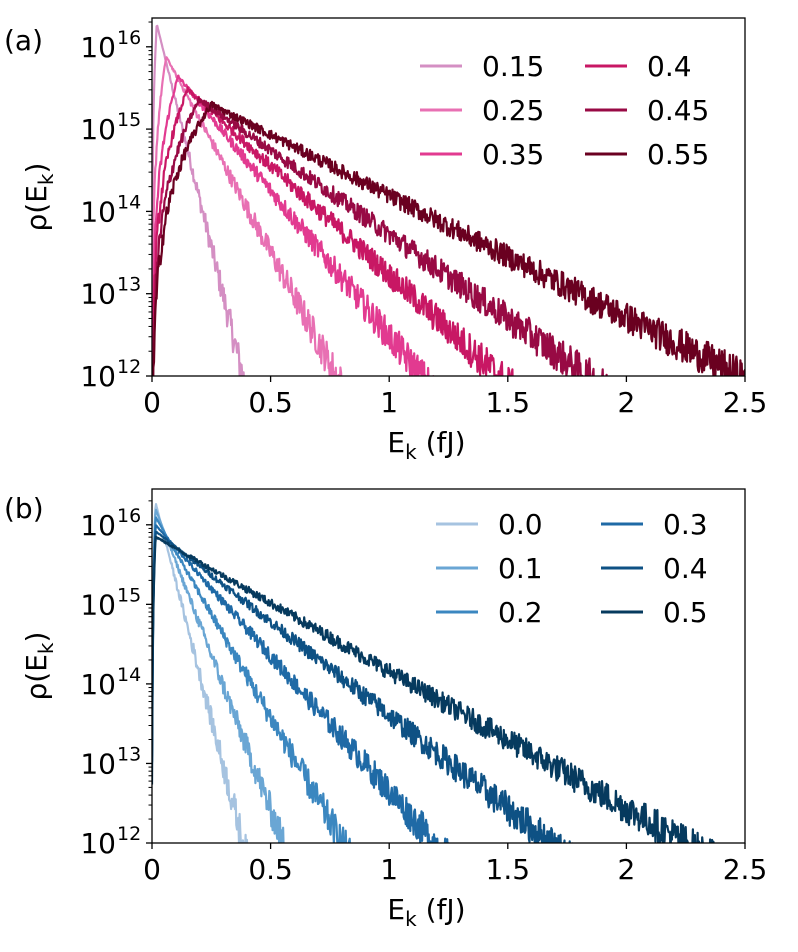 The image size is (798, 952). What do you see at coordinates (513, 66) in the screenshot?
I see `legend-label-0.15: 0.15` at bounding box center [513, 66].